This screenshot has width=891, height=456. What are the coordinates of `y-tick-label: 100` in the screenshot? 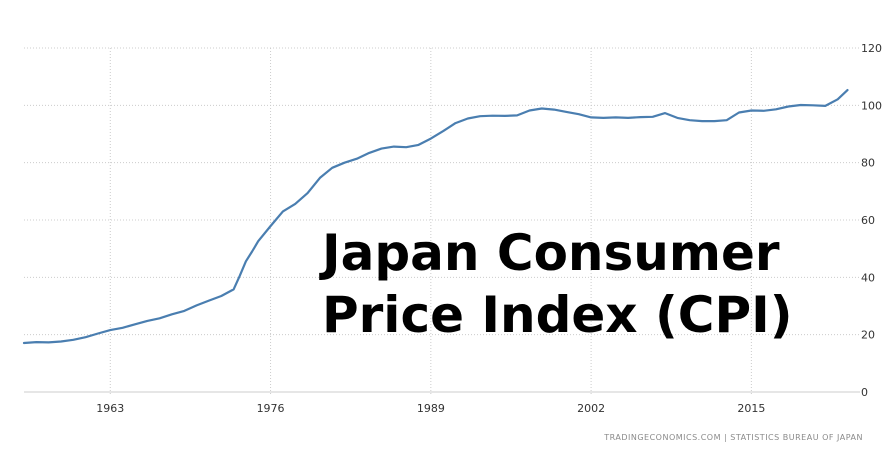 It's located at (871, 105).